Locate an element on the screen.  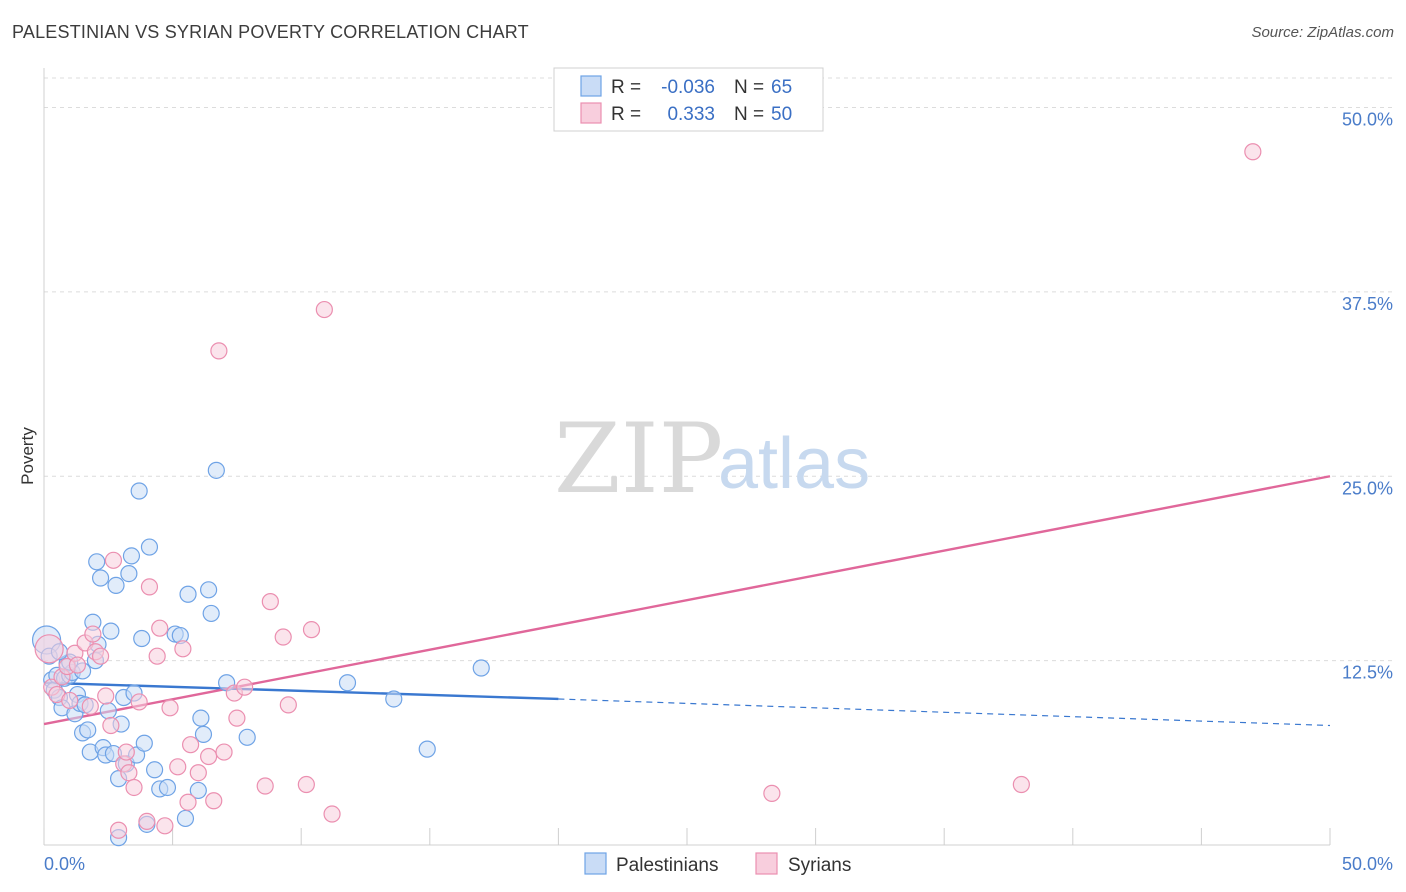
y-tick-label-0: 12.5% is located at coordinates (1367, 673).